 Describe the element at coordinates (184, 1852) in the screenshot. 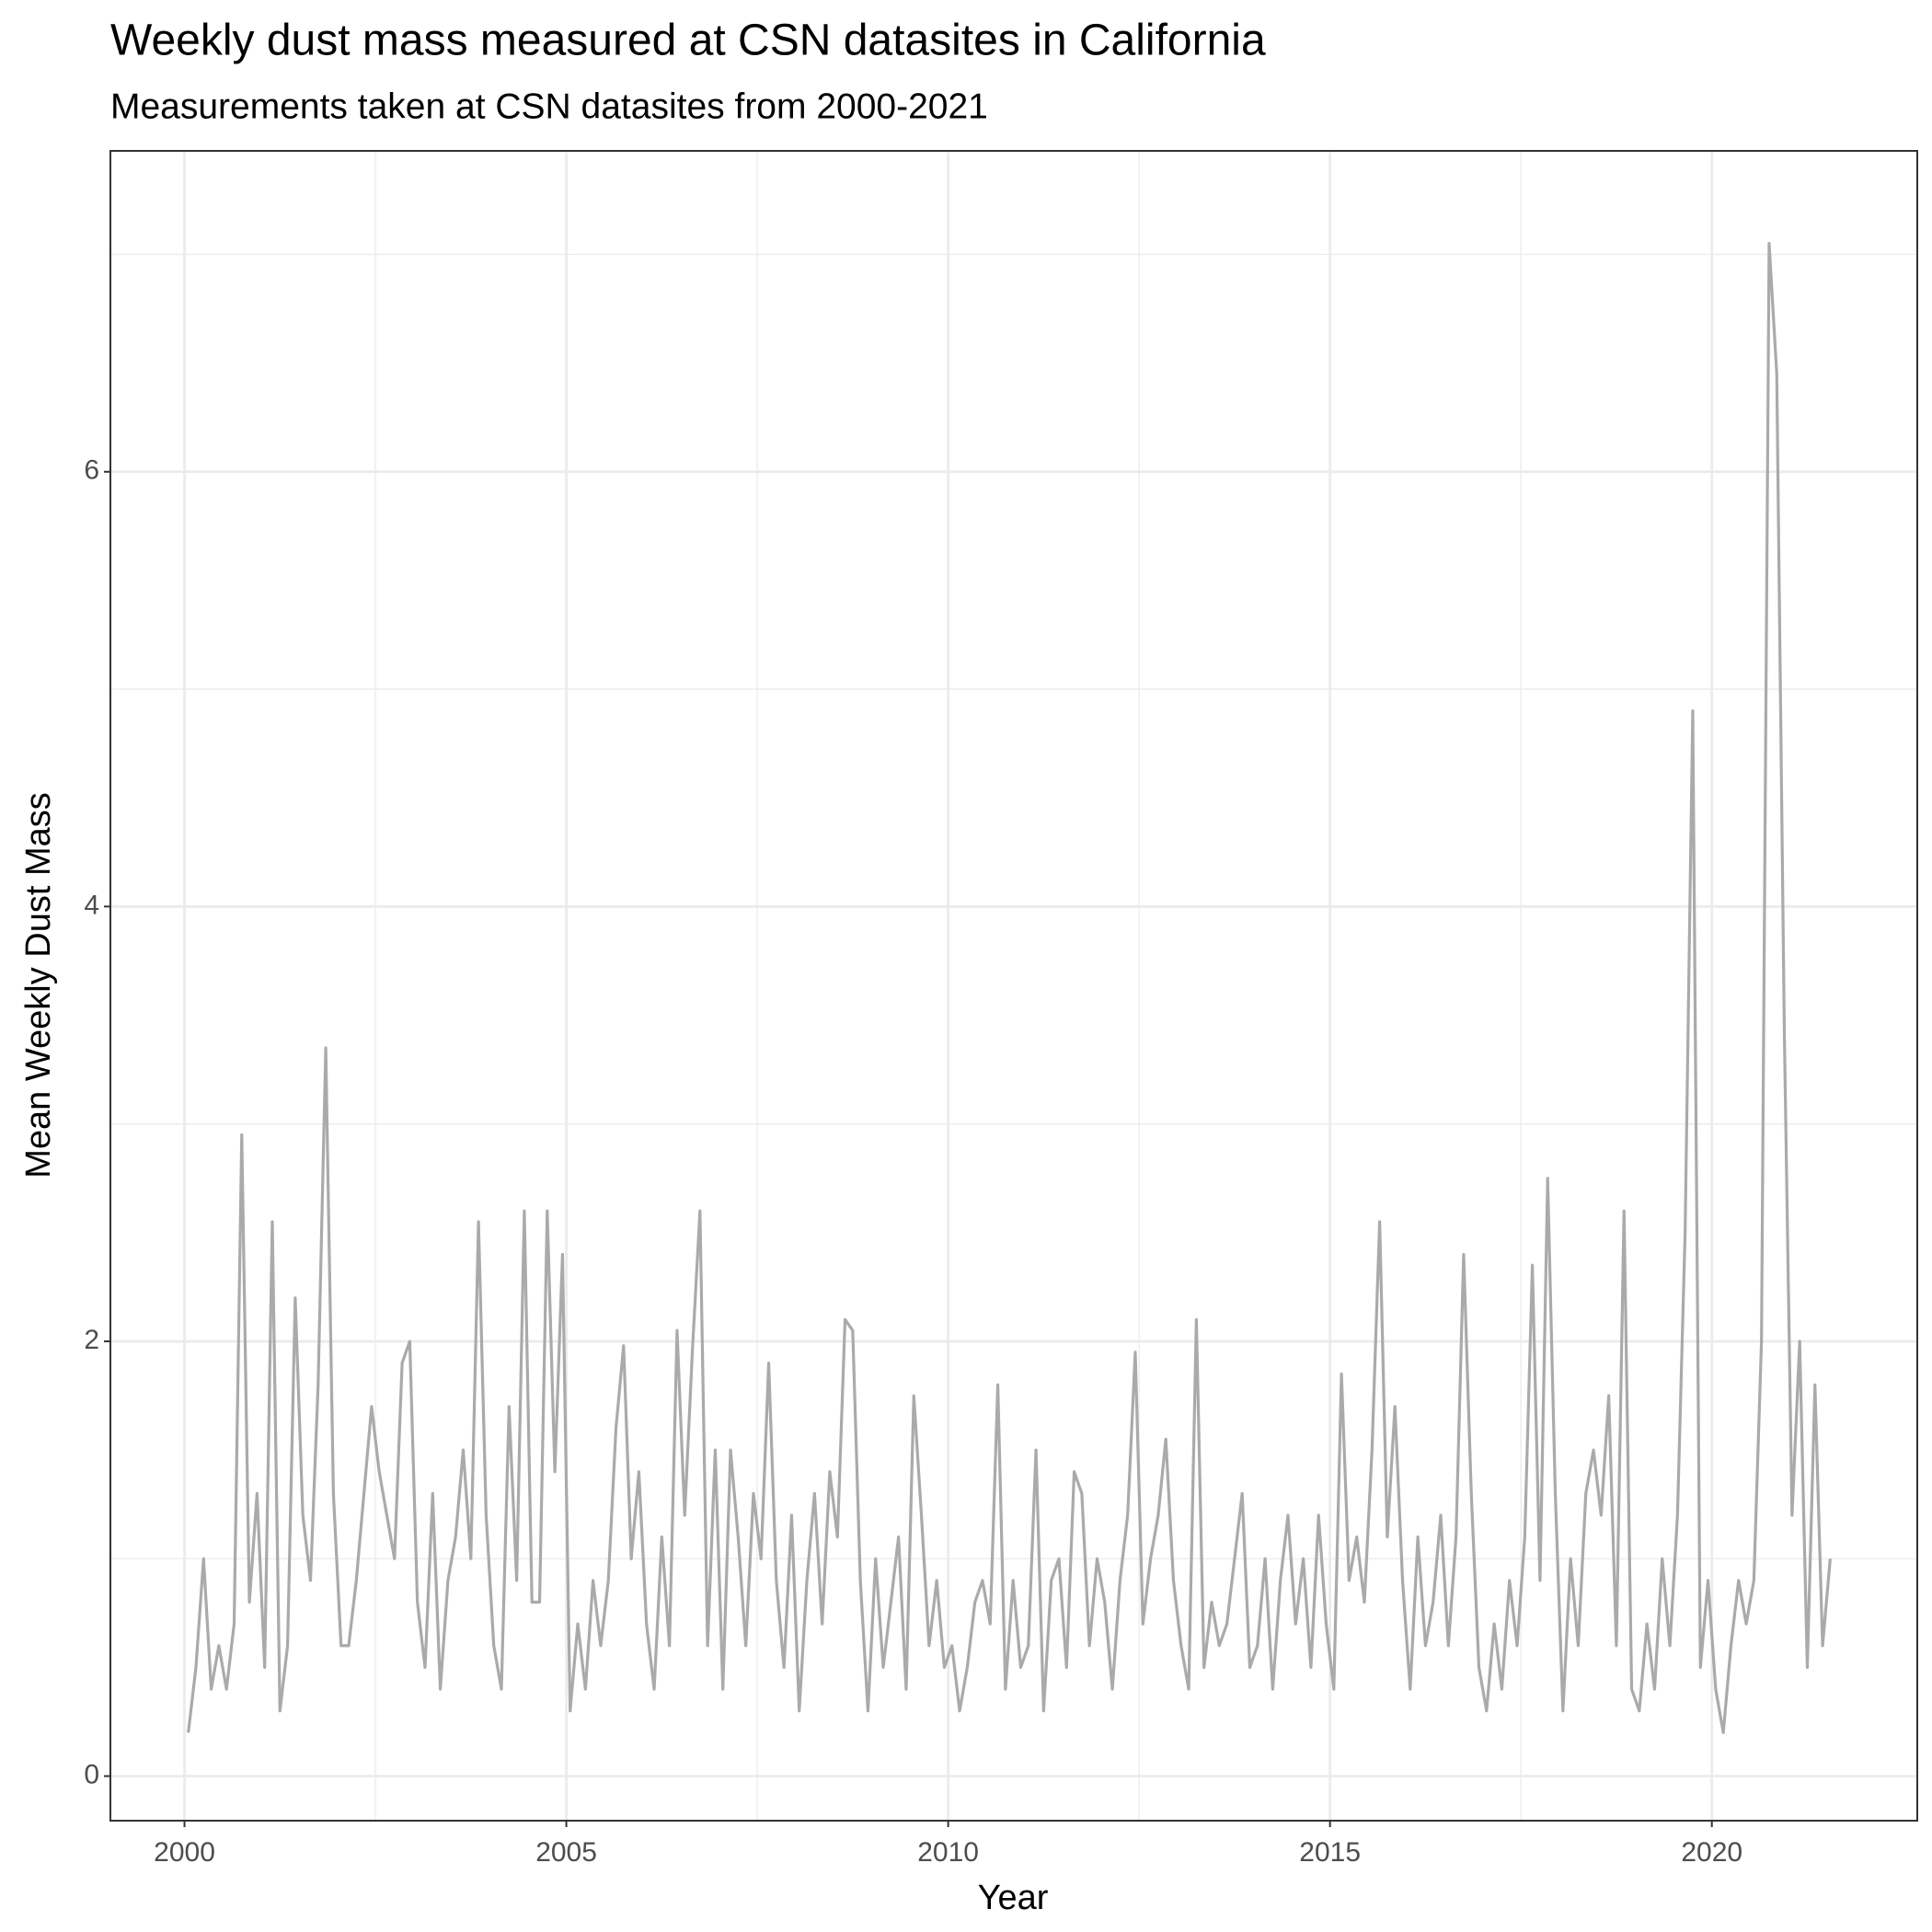

I see `x-tick-label: 2000` at that location.